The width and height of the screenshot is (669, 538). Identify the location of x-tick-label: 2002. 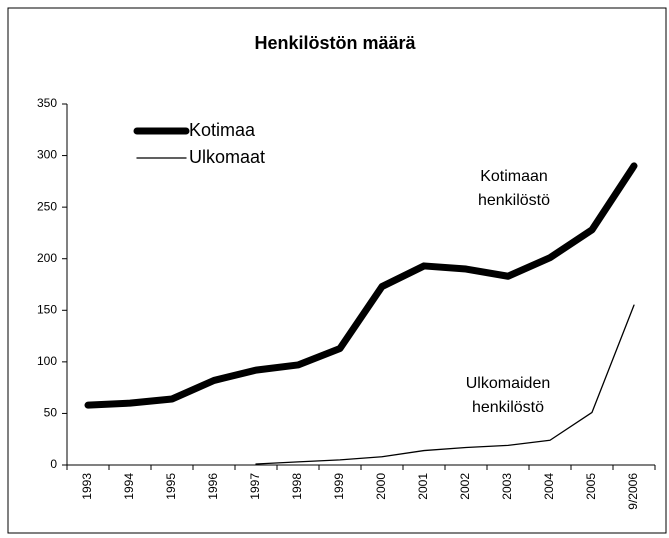
(465, 486).